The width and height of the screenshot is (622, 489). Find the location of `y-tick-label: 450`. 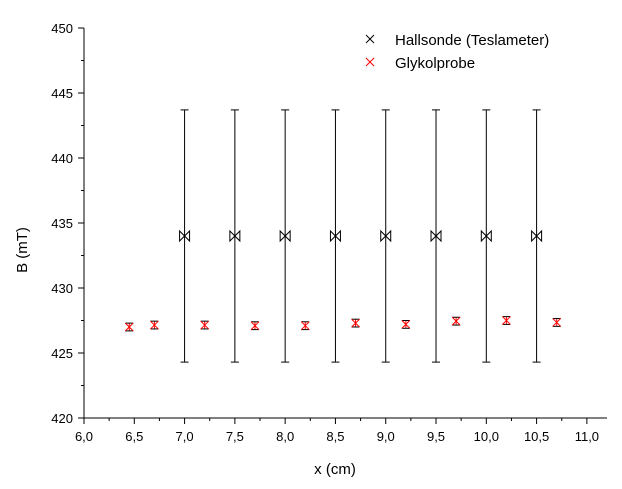

y-tick-label: 450 is located at coordinates (62, 28).